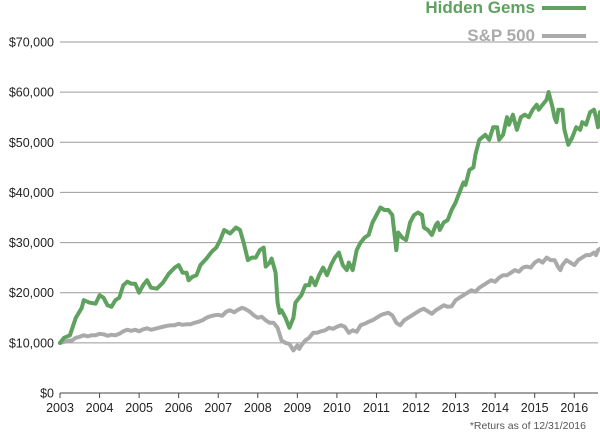 The image size is (600, 432). Describe the element at coordinates (218, 408) in the screenshot. I see `x-tick-label: 2007` at that location.